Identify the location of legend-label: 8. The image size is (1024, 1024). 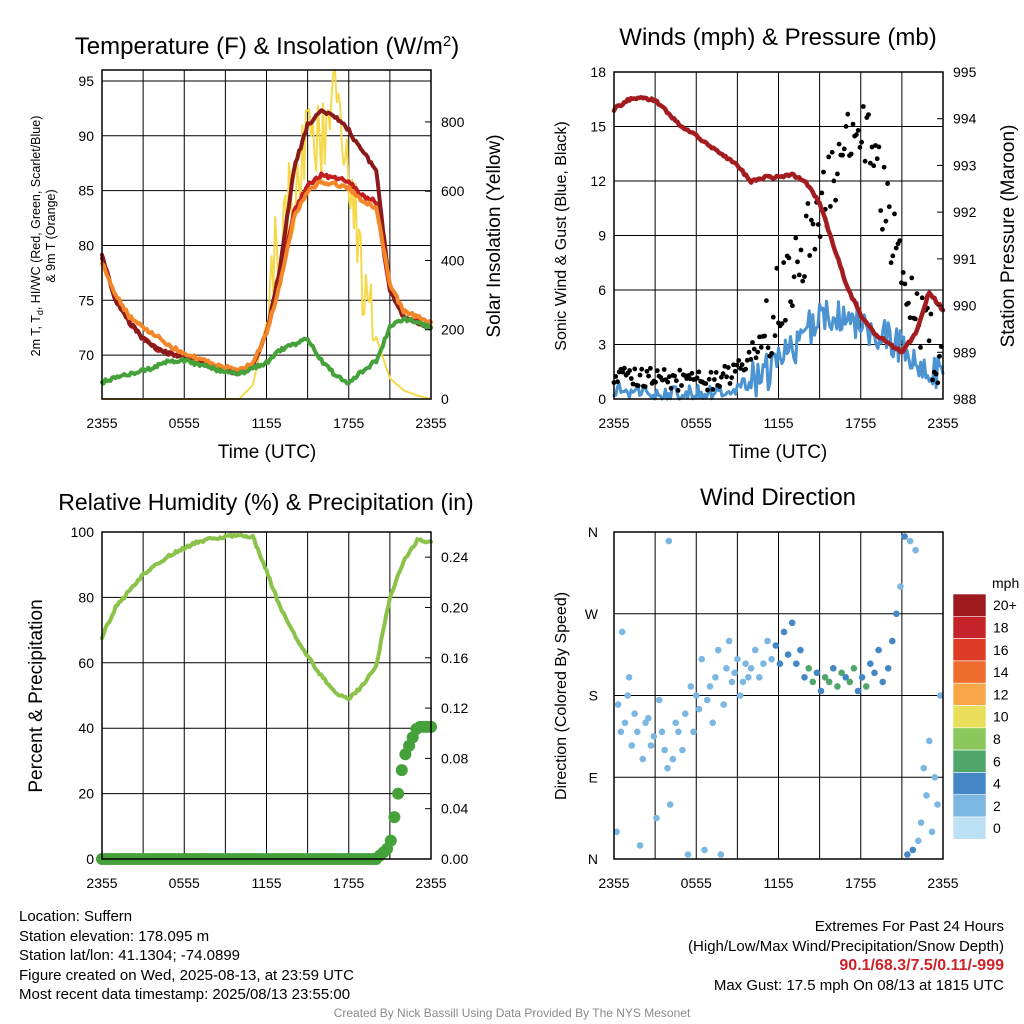
(997, 739).